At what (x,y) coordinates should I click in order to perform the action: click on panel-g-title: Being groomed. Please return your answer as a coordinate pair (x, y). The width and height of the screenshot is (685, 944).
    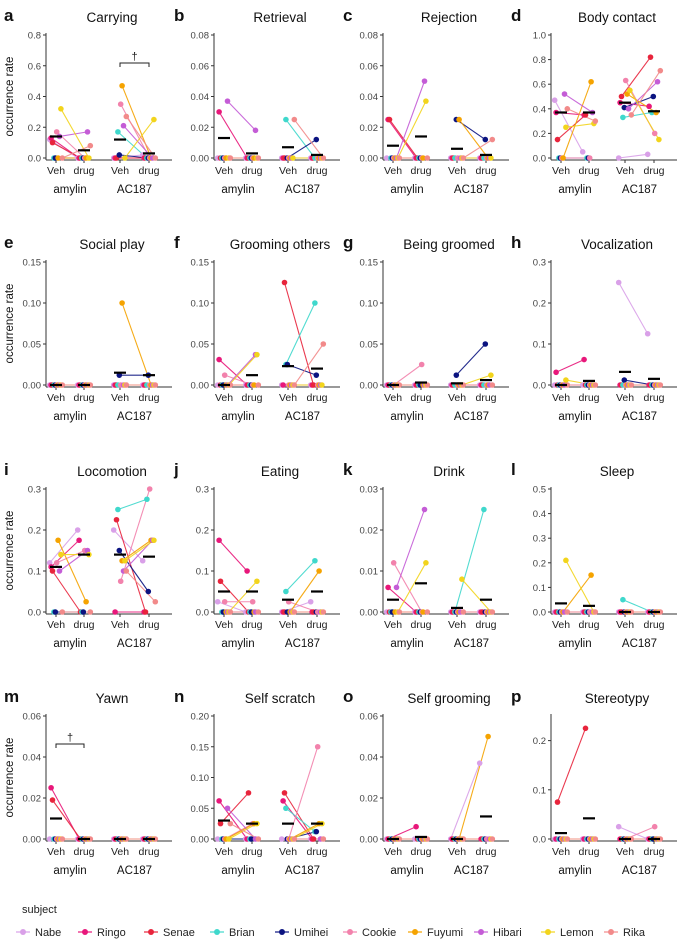
    Looking at the image, I should click on (449, 244).